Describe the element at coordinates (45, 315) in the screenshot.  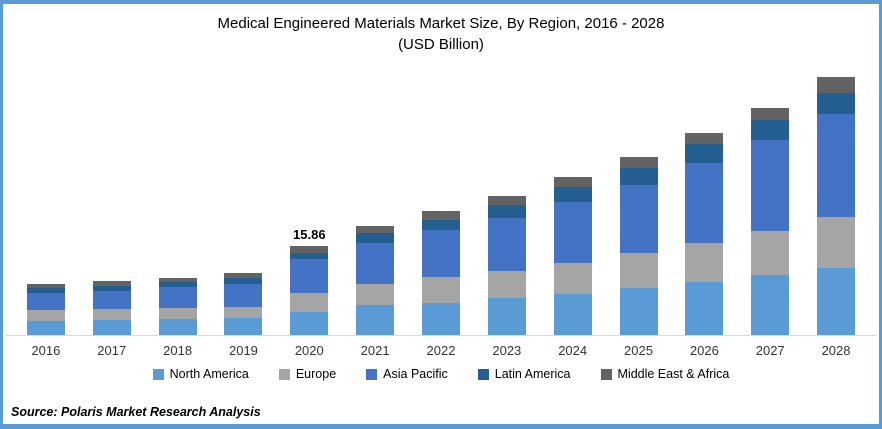
I see `bar-segment-europe-2016` at that location.